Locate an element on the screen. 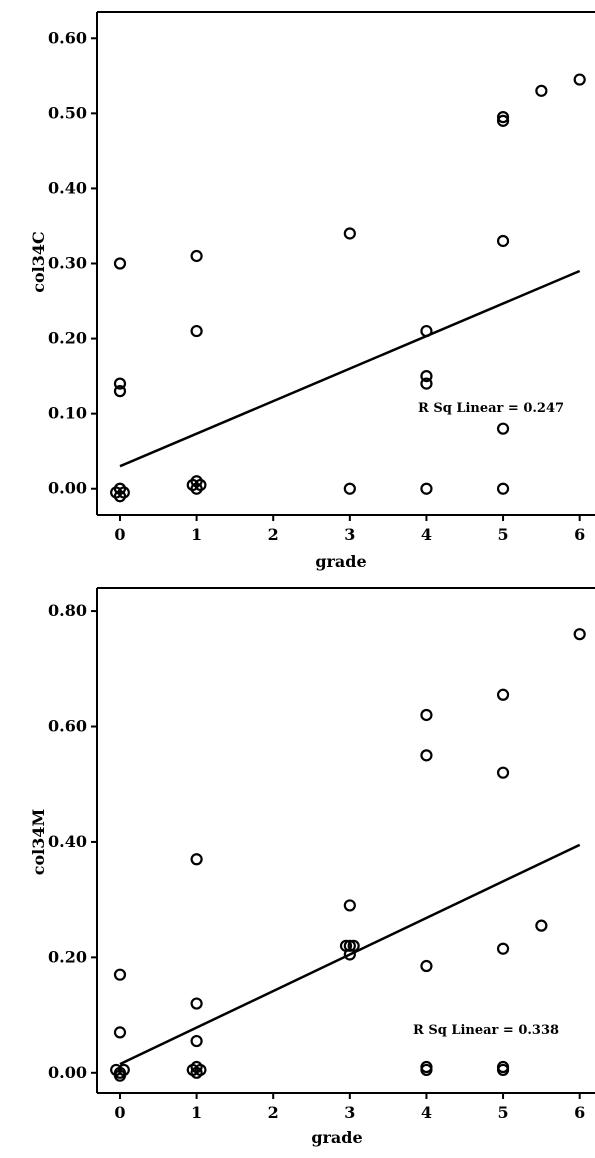 The width and height of the screenshot is (595, 1158). y-tick-label: 0.80 is located at coordinates (67, 610).